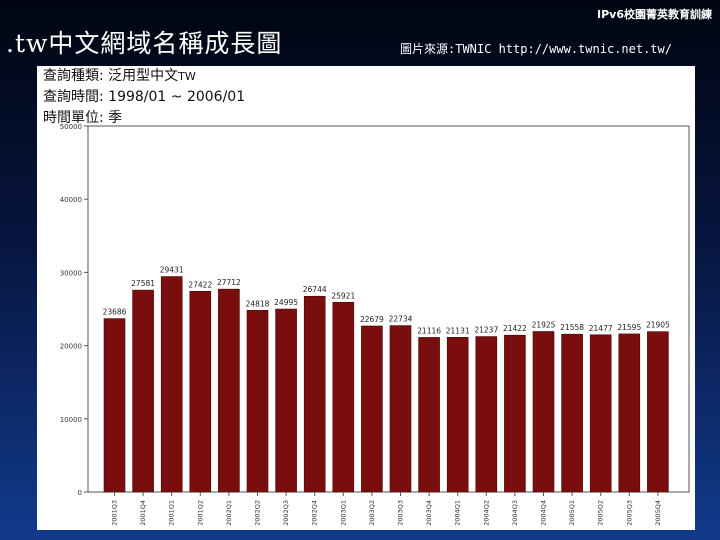  I want to click on source-note: 圖片來源:TWNIC http://www.twnic.net.tw/, so click(536, 49).